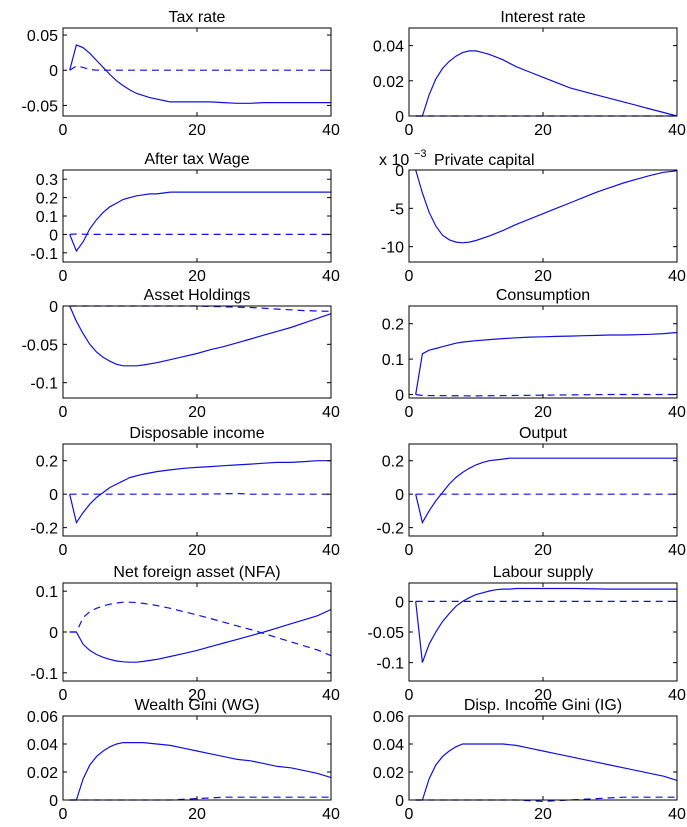  What do you see at coordinates (197, 295) in the screenshot?
I see `panel-title: Asset Holdings` at bounding box center [197, 295].